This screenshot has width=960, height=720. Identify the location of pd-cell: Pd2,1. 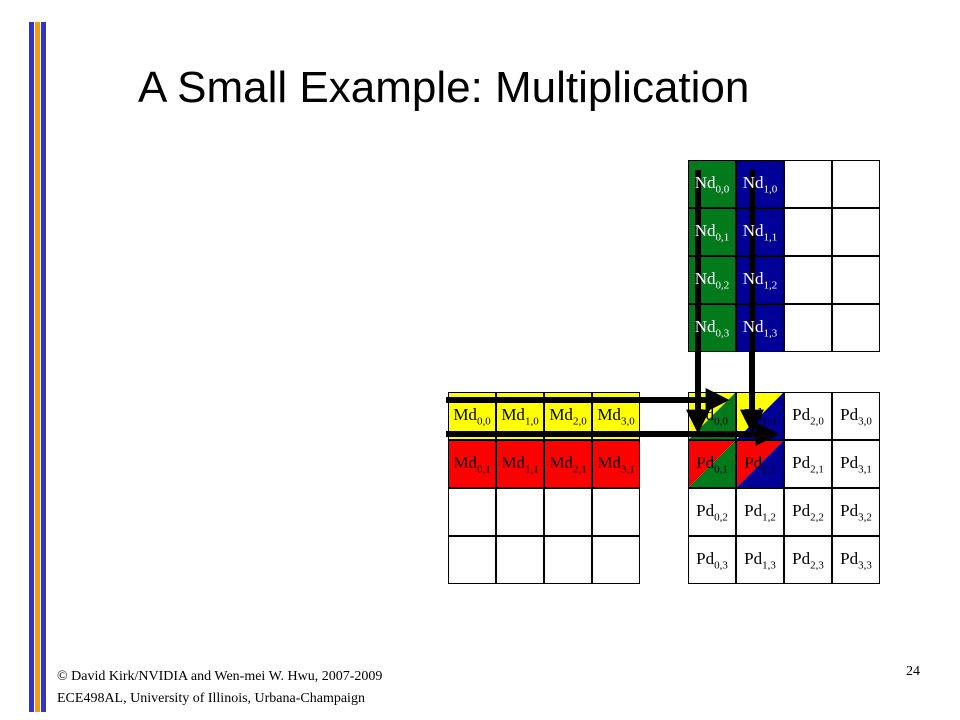
(808, 464).